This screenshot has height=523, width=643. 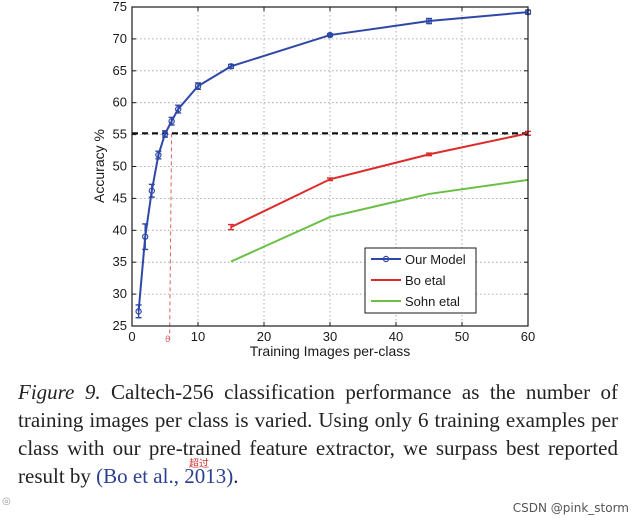 What do you see at coordinates (120, 38) in the screenshot?
I see `y-tick-label: 70` at bounding box center [120, 38].